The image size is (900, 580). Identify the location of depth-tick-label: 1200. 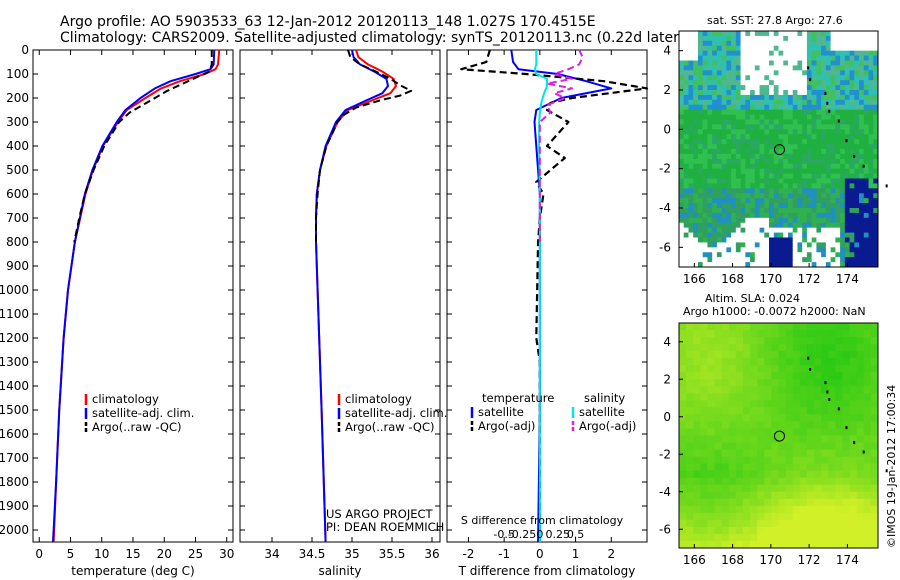
(14, 338).